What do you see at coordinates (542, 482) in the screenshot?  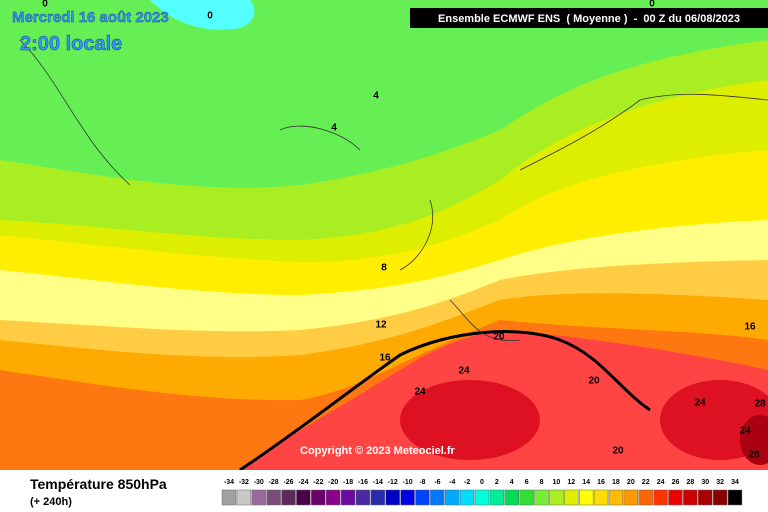 I see `legend-tick: 8` at bounding box center [542, 482].